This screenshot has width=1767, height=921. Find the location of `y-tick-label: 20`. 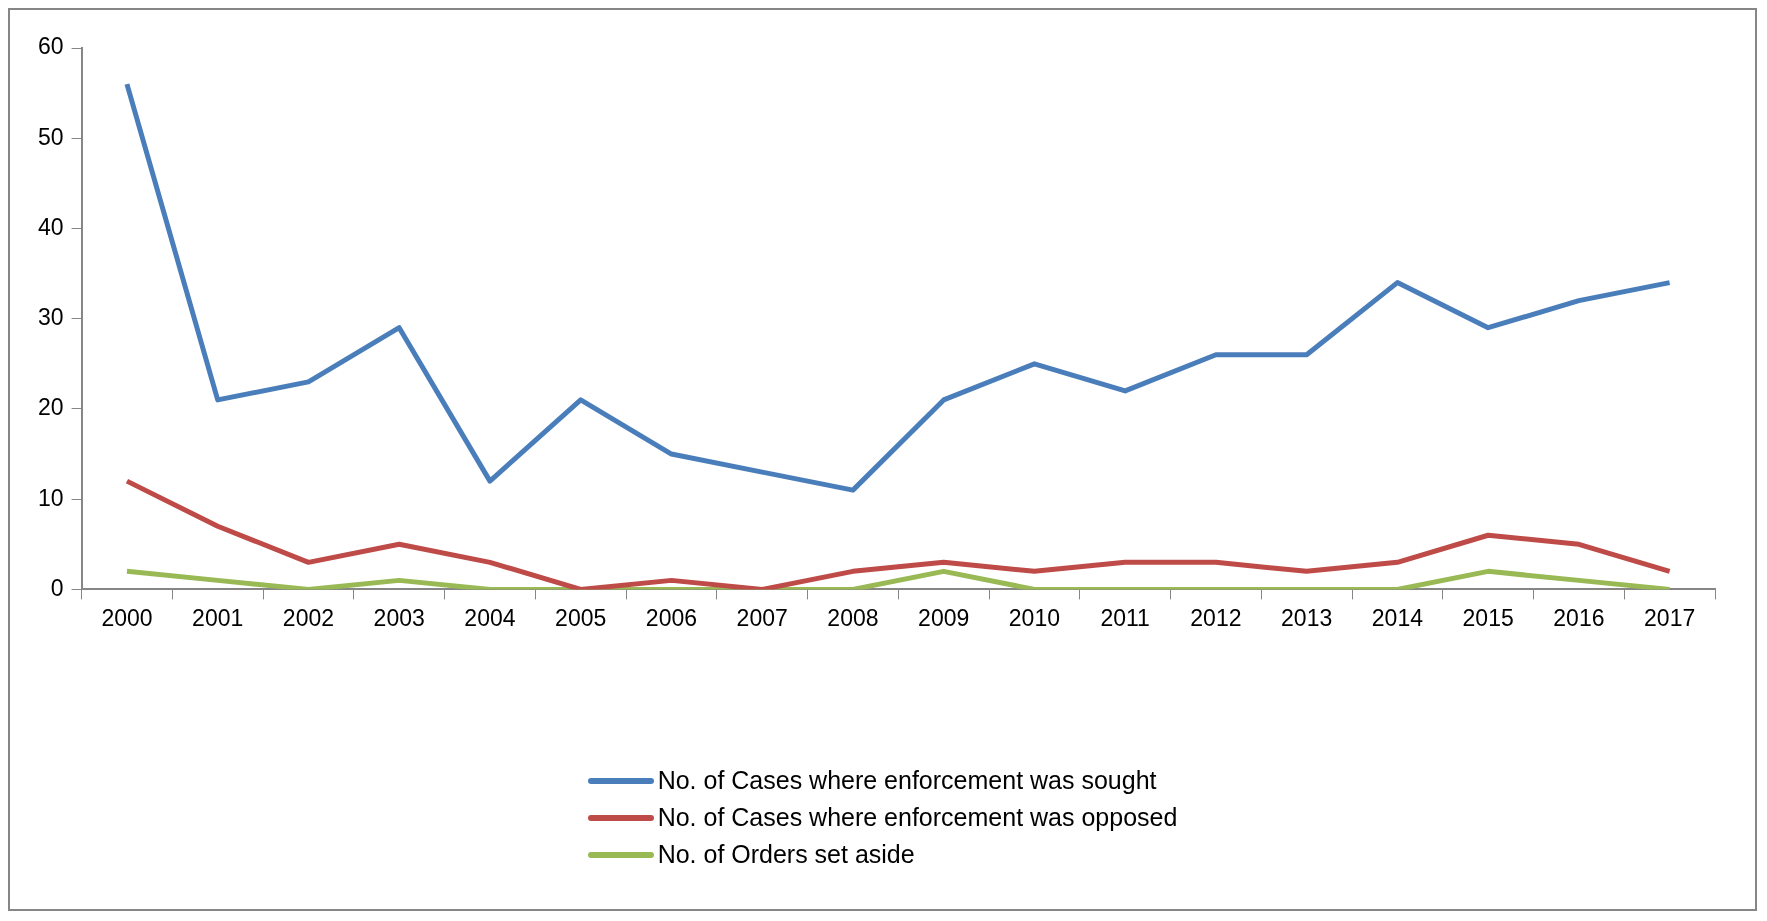

y-tick-label: 20 is located at coordinates (50, 407).